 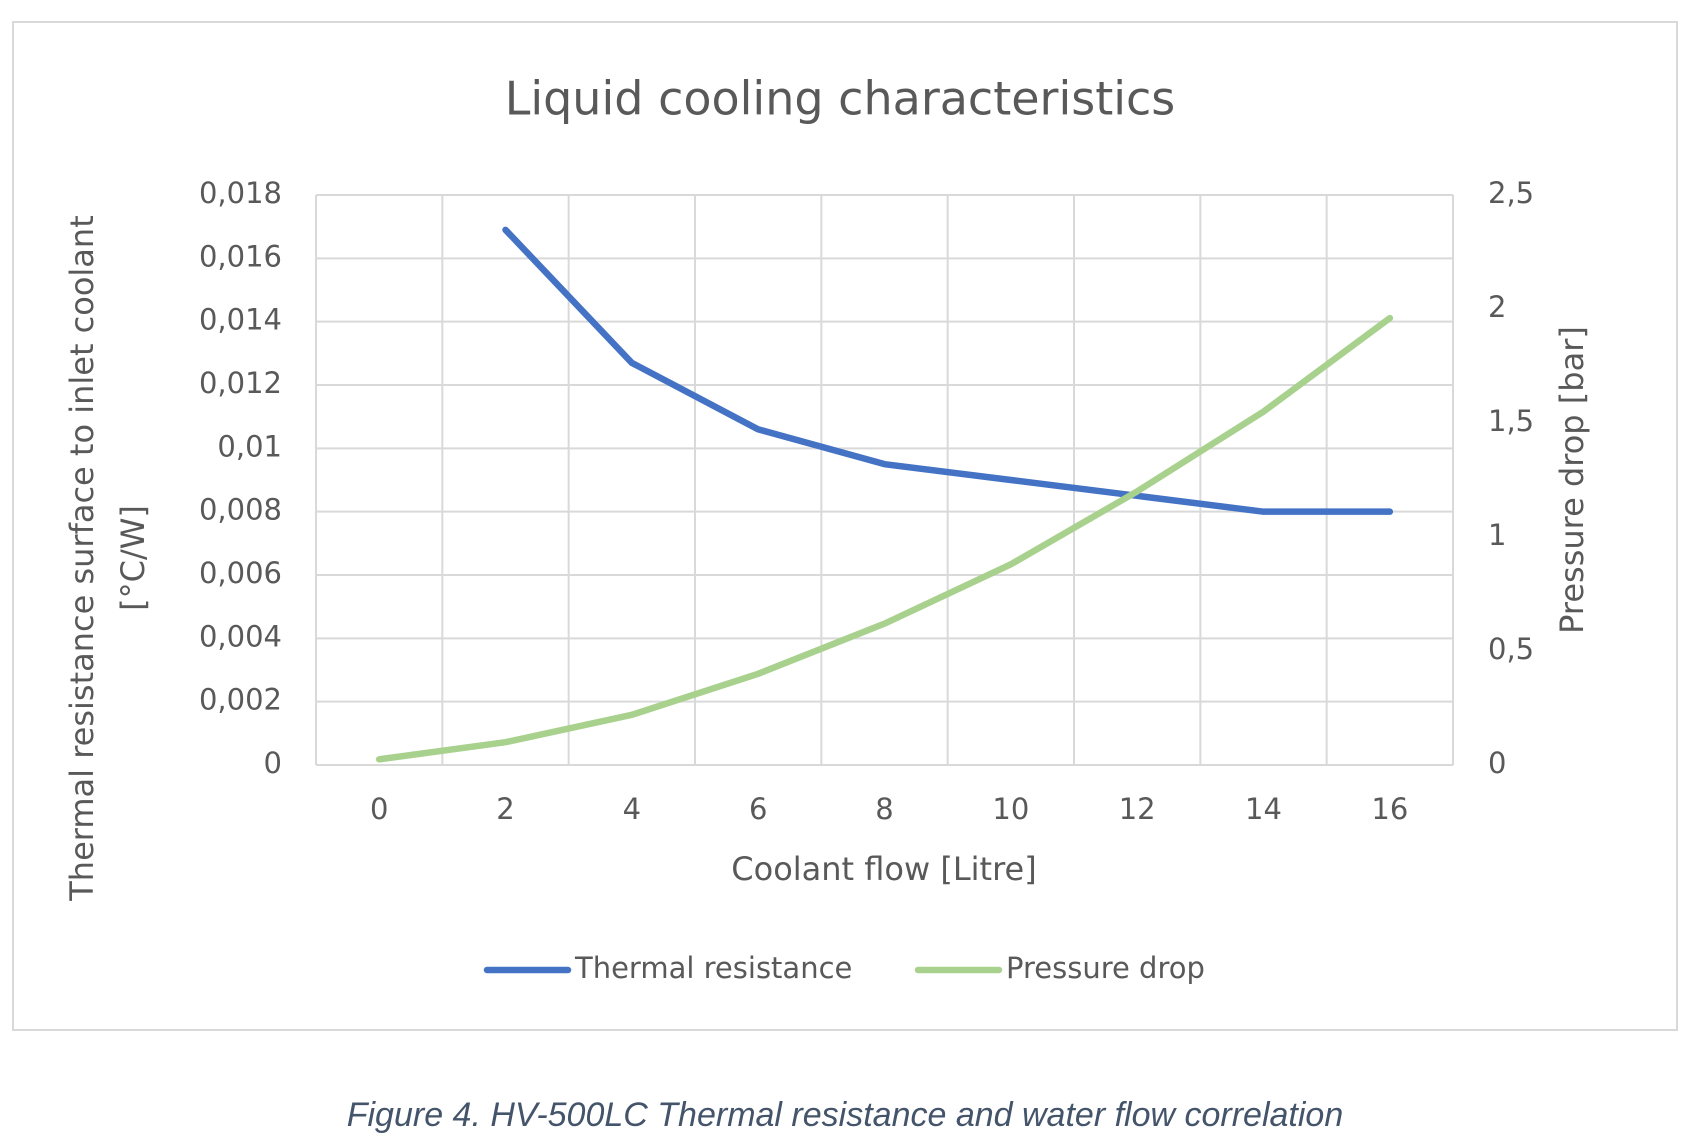 What do you see at coordinates (249, 446) in the screenshot?
I see `y-tick-label: 0,01` at bounding box center [249, 446].